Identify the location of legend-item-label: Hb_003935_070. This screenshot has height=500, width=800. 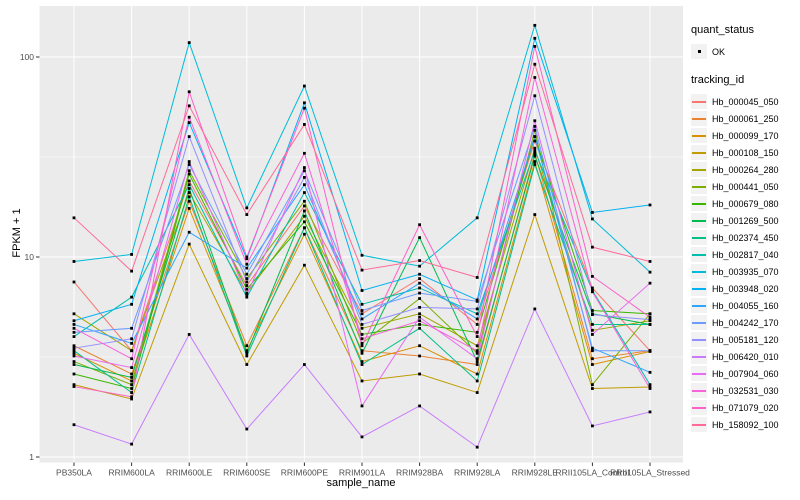
(745, 271).